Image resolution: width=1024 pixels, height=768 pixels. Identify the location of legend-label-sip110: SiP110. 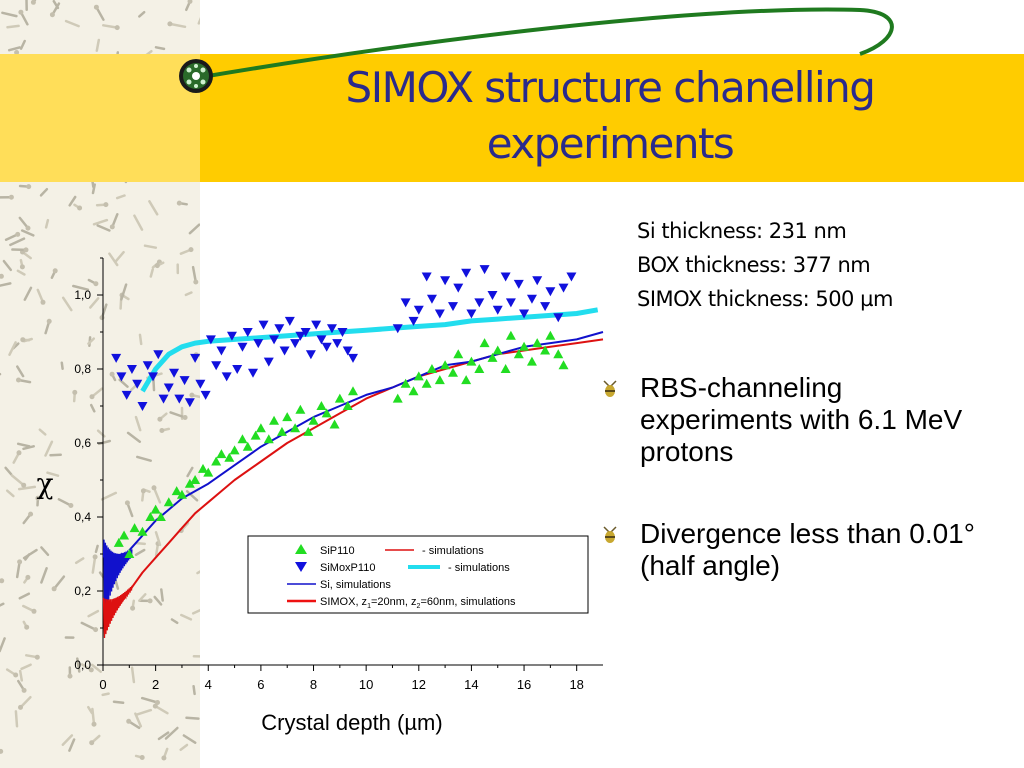
(337, 551).